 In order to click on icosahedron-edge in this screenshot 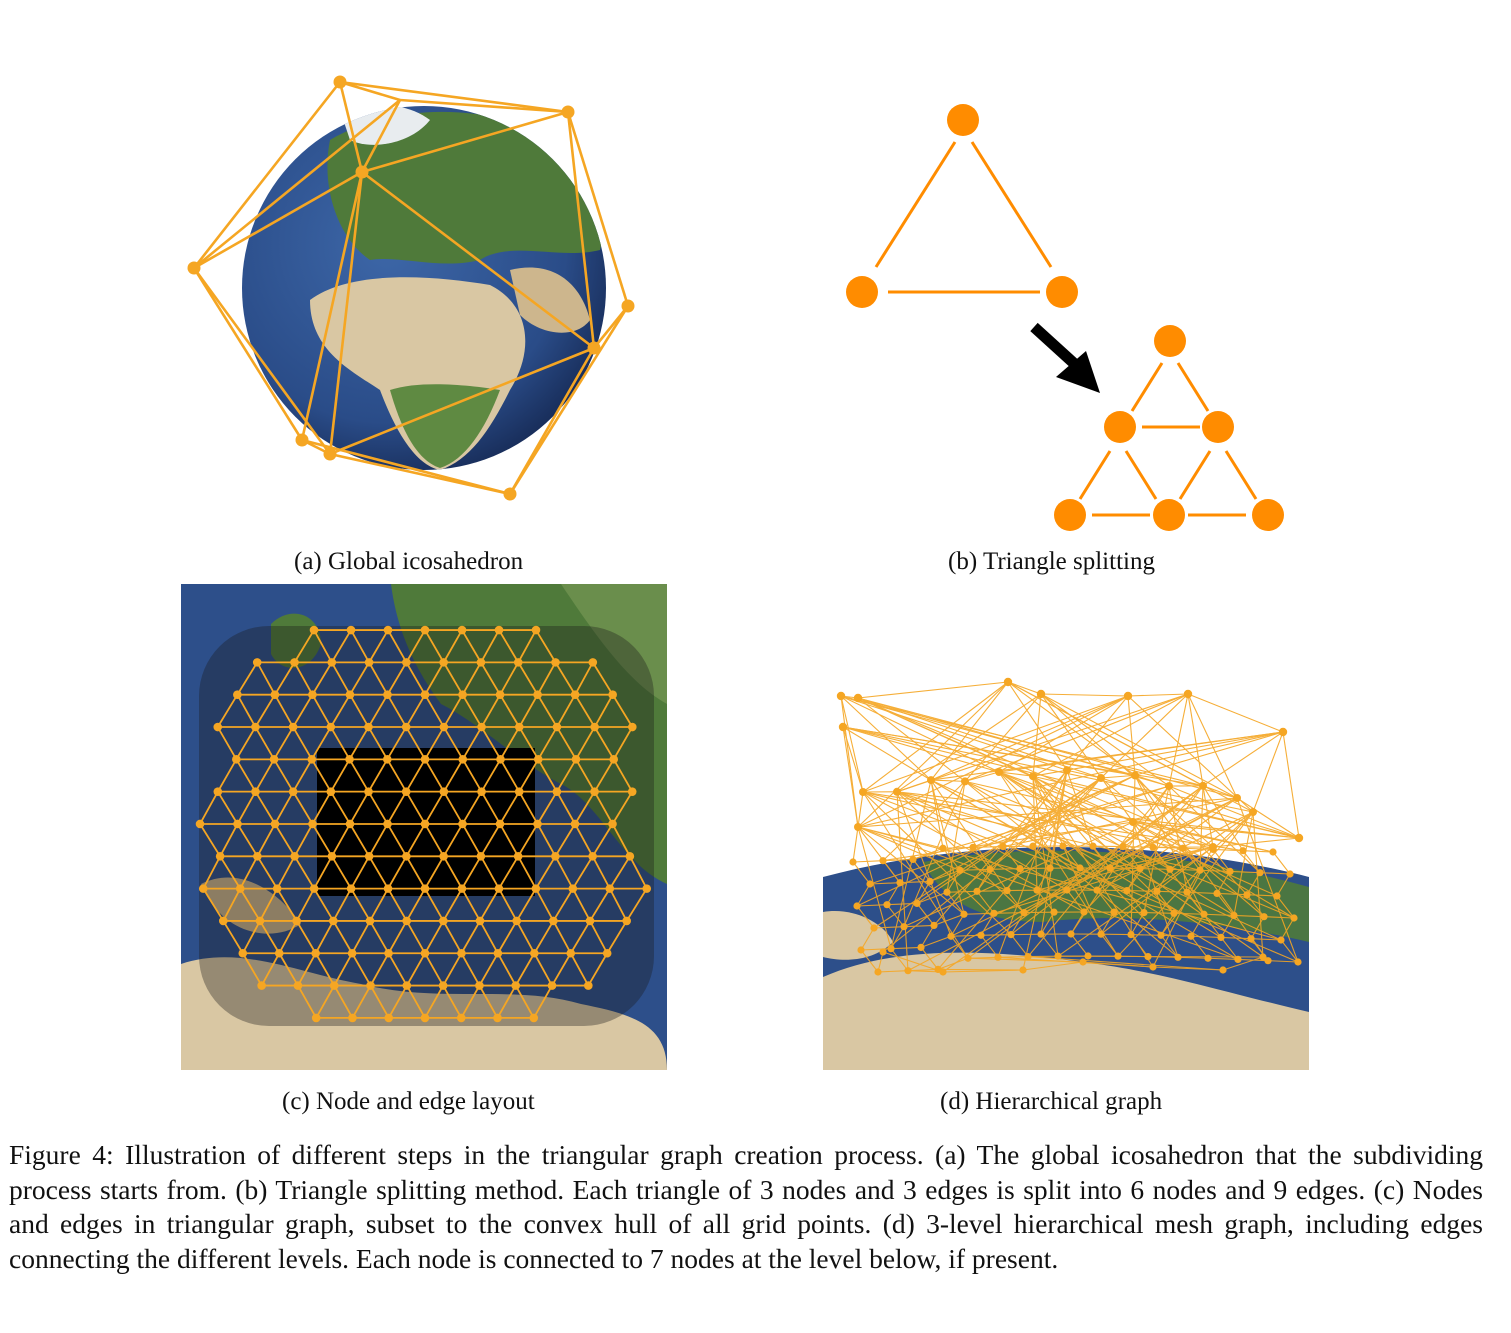, I will do `click(297, 184)`.